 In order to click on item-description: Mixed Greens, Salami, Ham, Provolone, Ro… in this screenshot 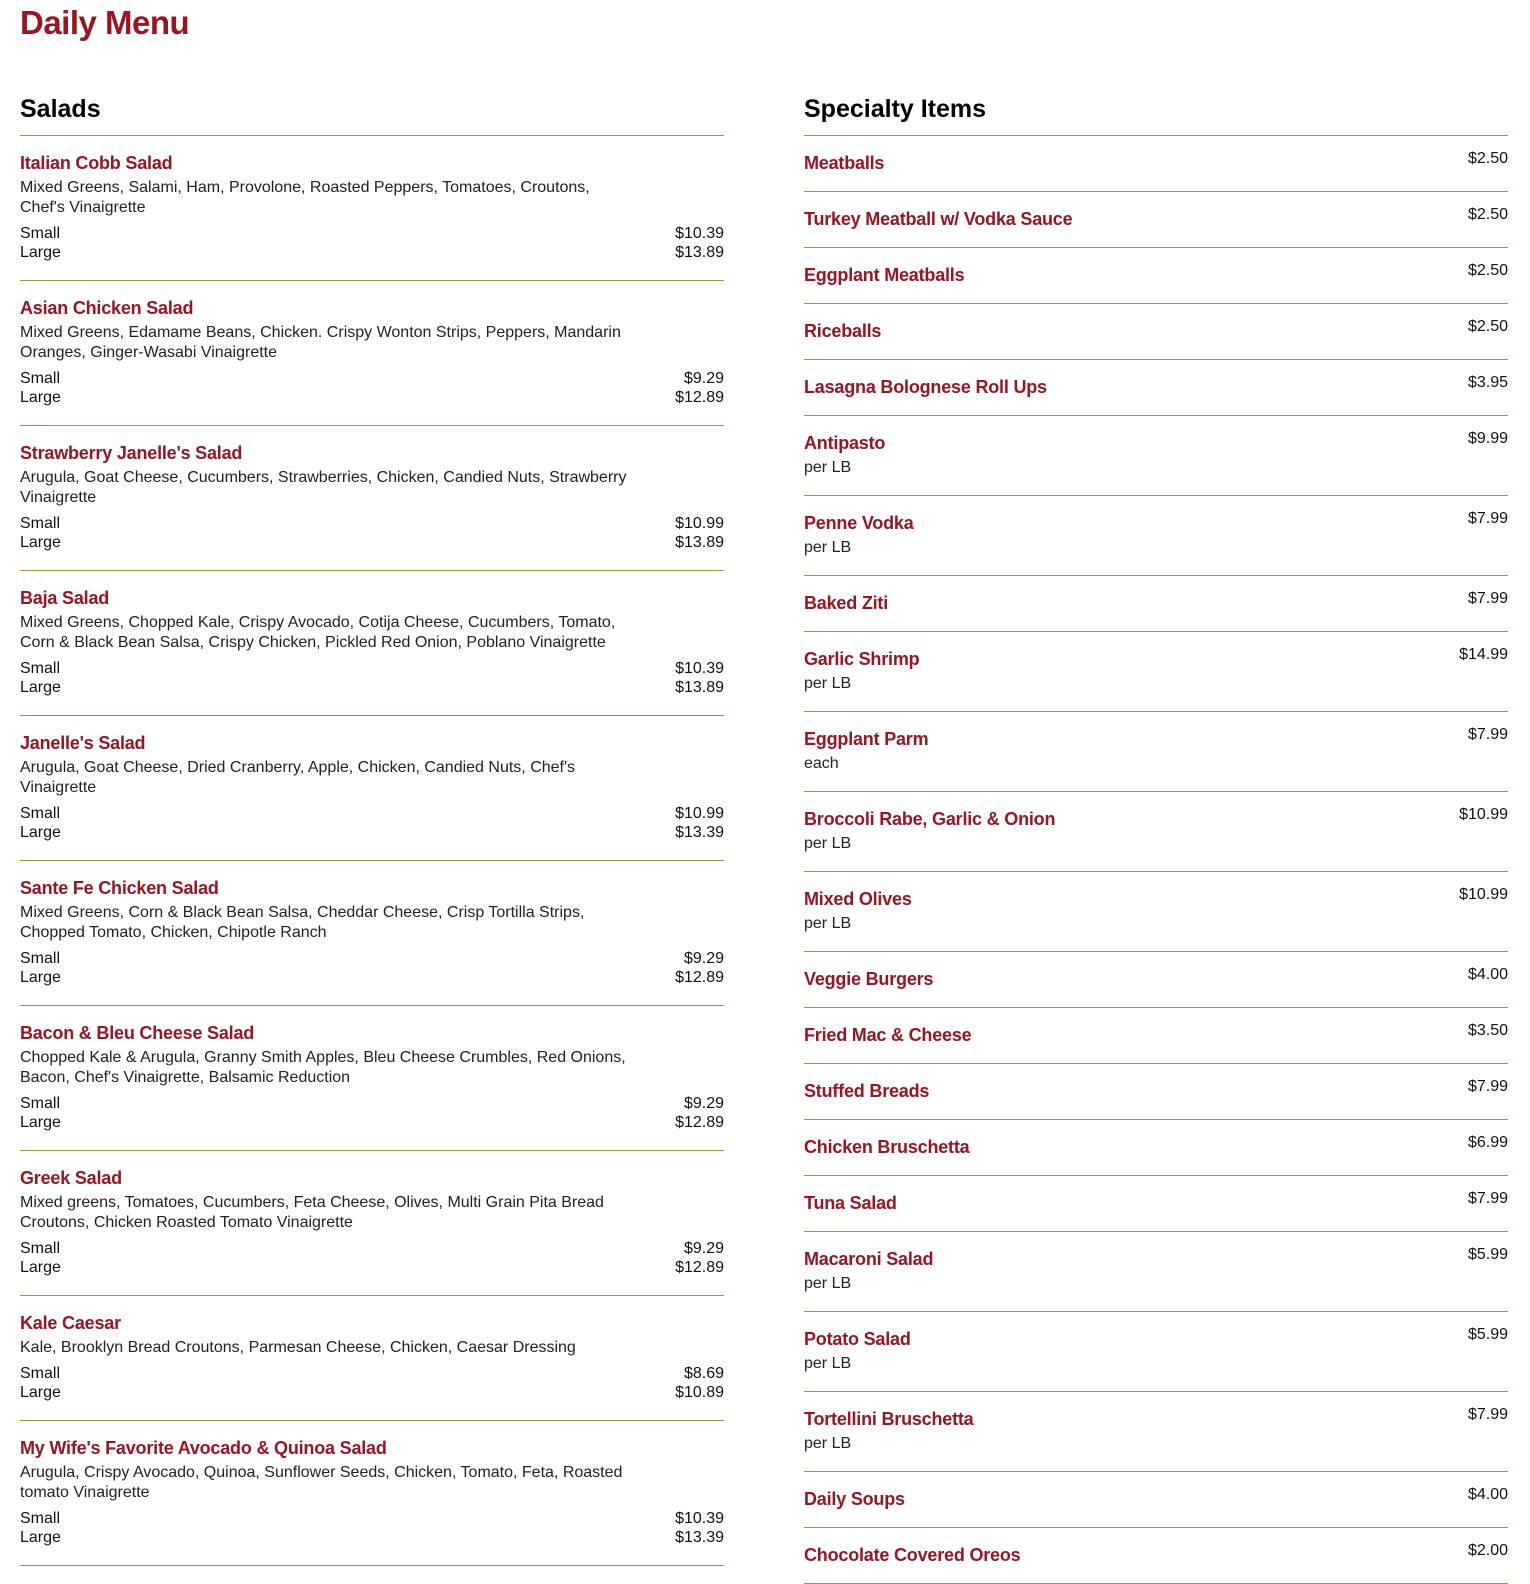, I will do `click(305, 197)`.